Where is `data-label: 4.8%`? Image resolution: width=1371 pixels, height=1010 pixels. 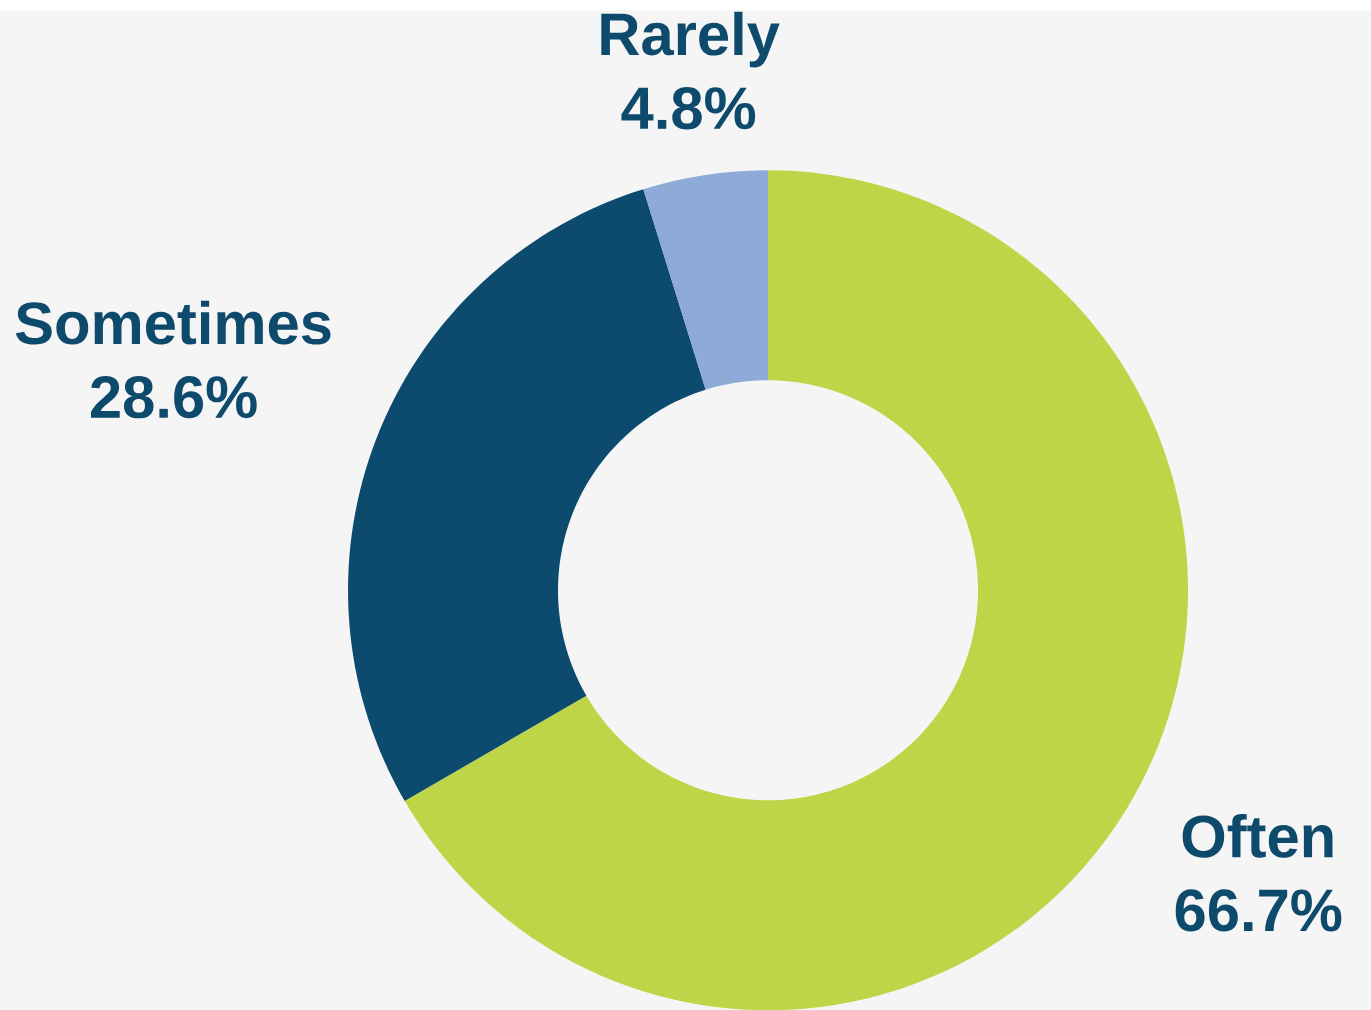 data-label: 4.8% is located at coordinates (688, 108).